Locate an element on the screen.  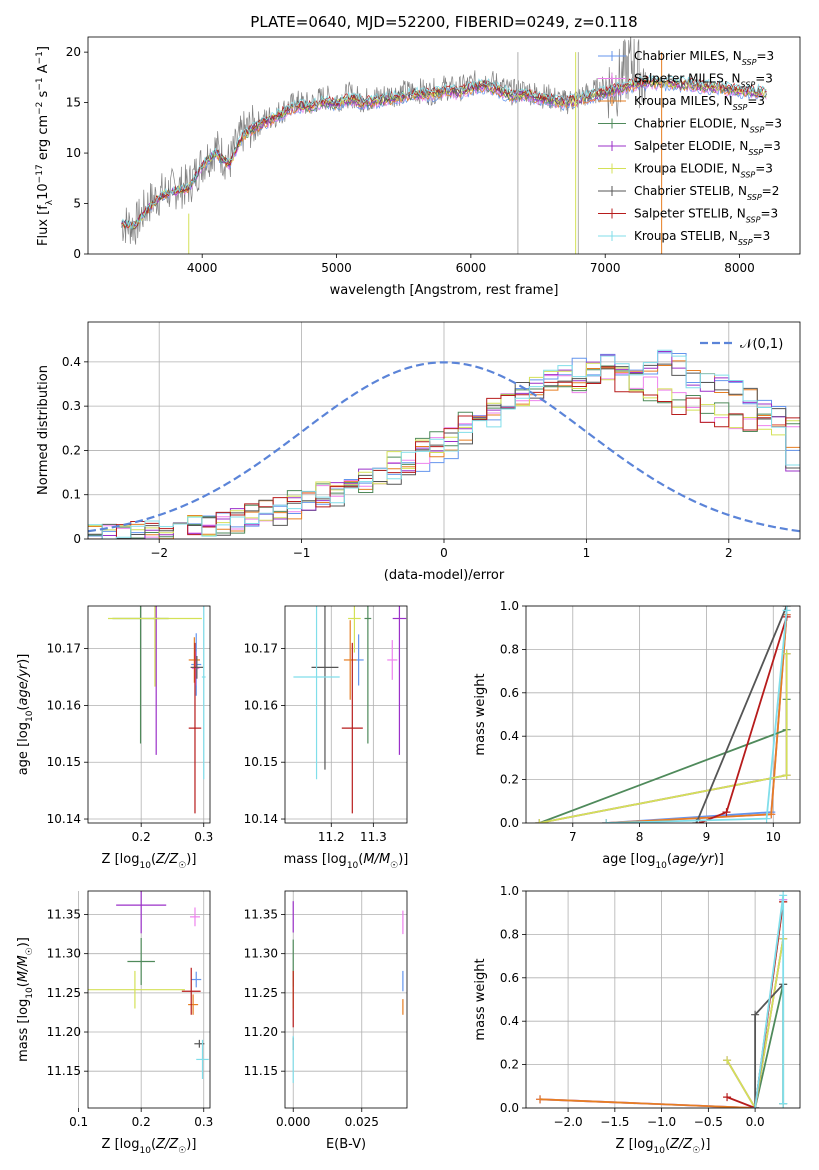
x-tick-label: 11.3 is located at coordinates (373, 837).